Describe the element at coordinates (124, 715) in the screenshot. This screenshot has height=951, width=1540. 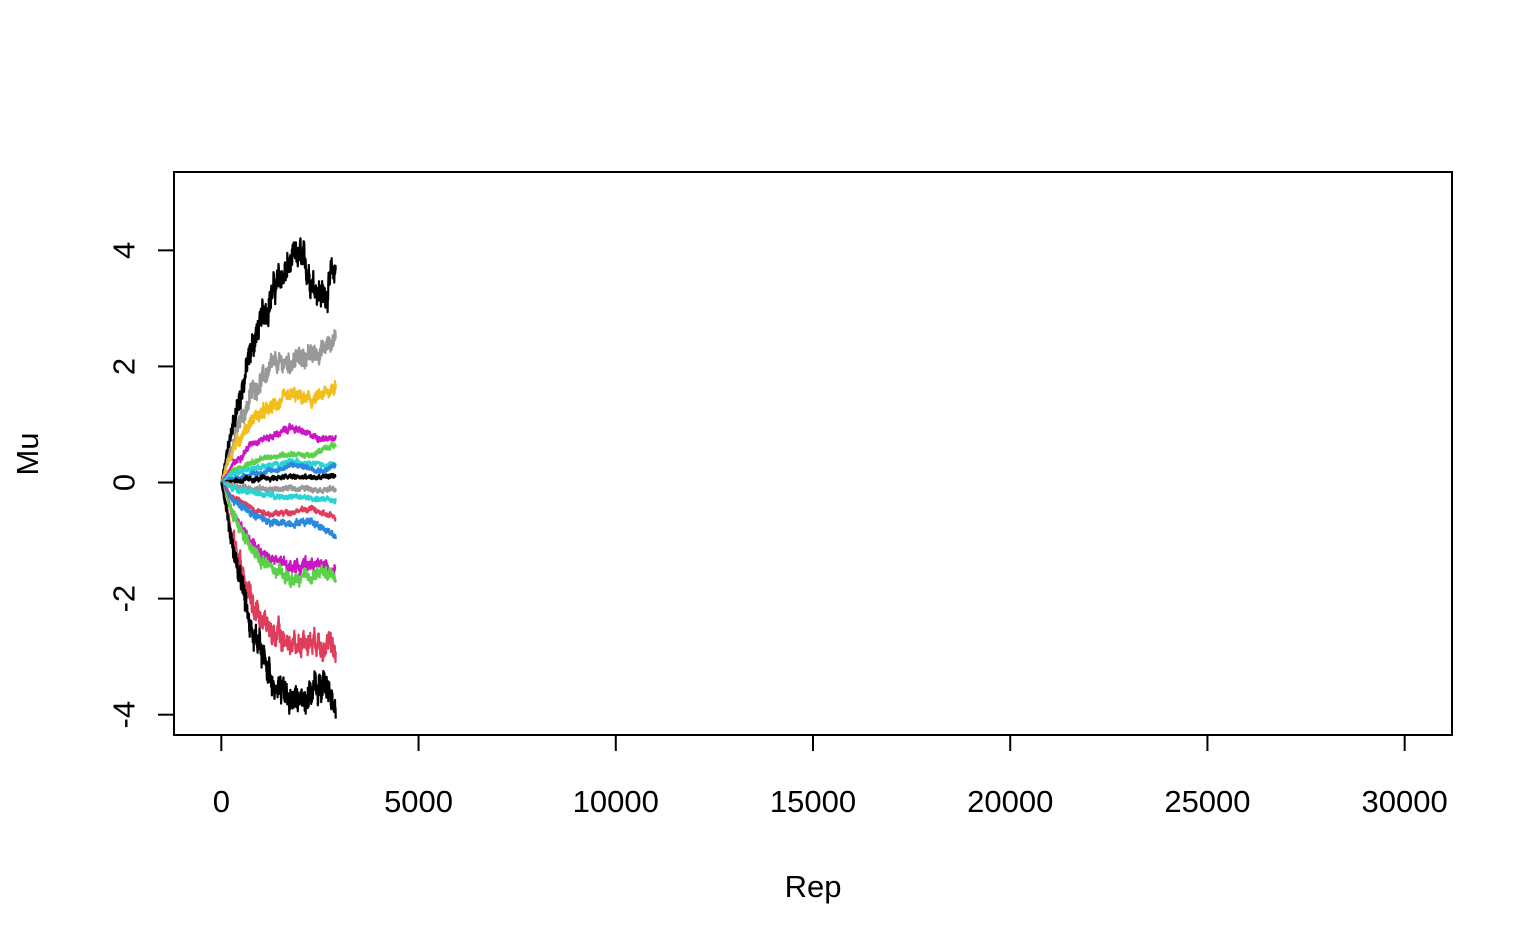
I see `y-tick-label: -4` at that location.